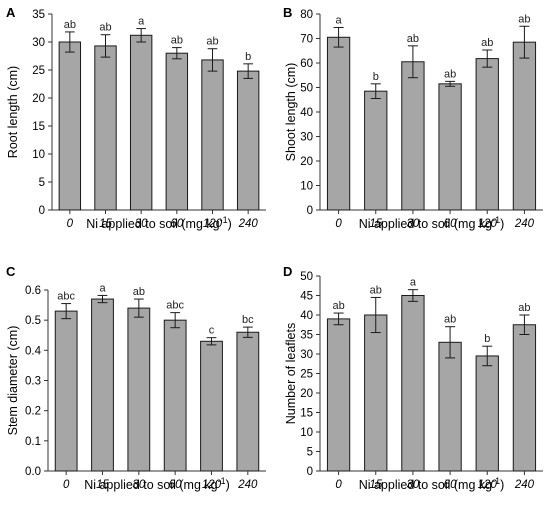  I want to click on y-tick-label: 0.0, so click(33, 472).